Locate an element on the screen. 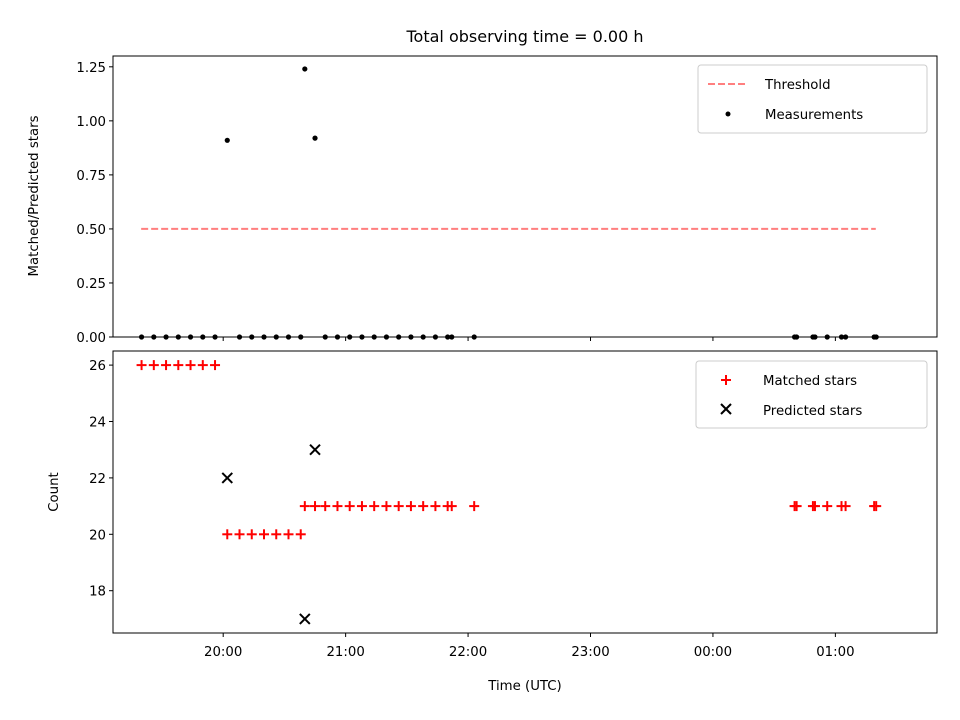 This screenshot has width=960, height=720. bottom-legend: Matched stars Predicted stars is located at coordinates (811, 394).